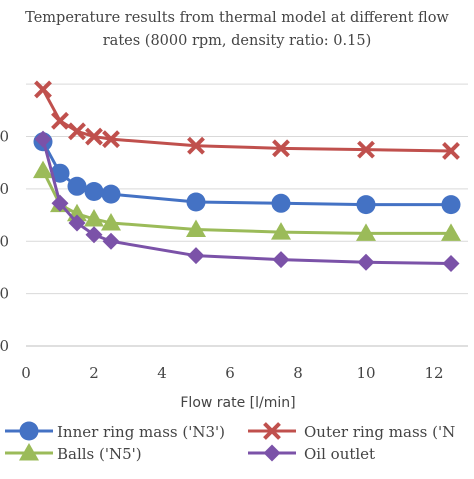 This screenshot has width=474, height=479. Describe the element at coordinates (141, 432) in the screenshot. I see `legend-label: Inner ring mass ('N3')` at that location.